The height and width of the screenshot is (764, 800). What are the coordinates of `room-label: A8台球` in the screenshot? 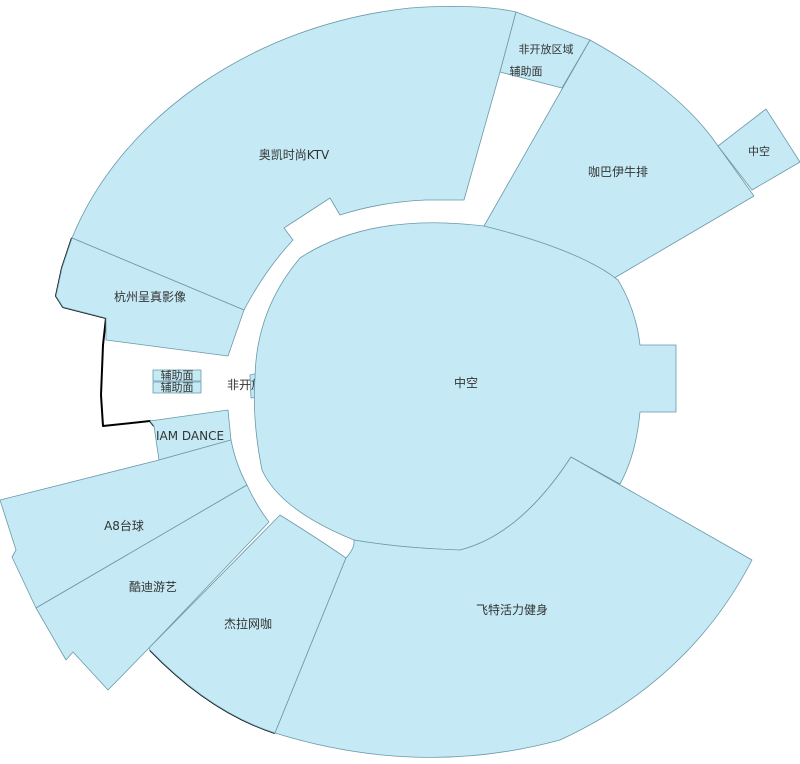 It's located at (124, 525).